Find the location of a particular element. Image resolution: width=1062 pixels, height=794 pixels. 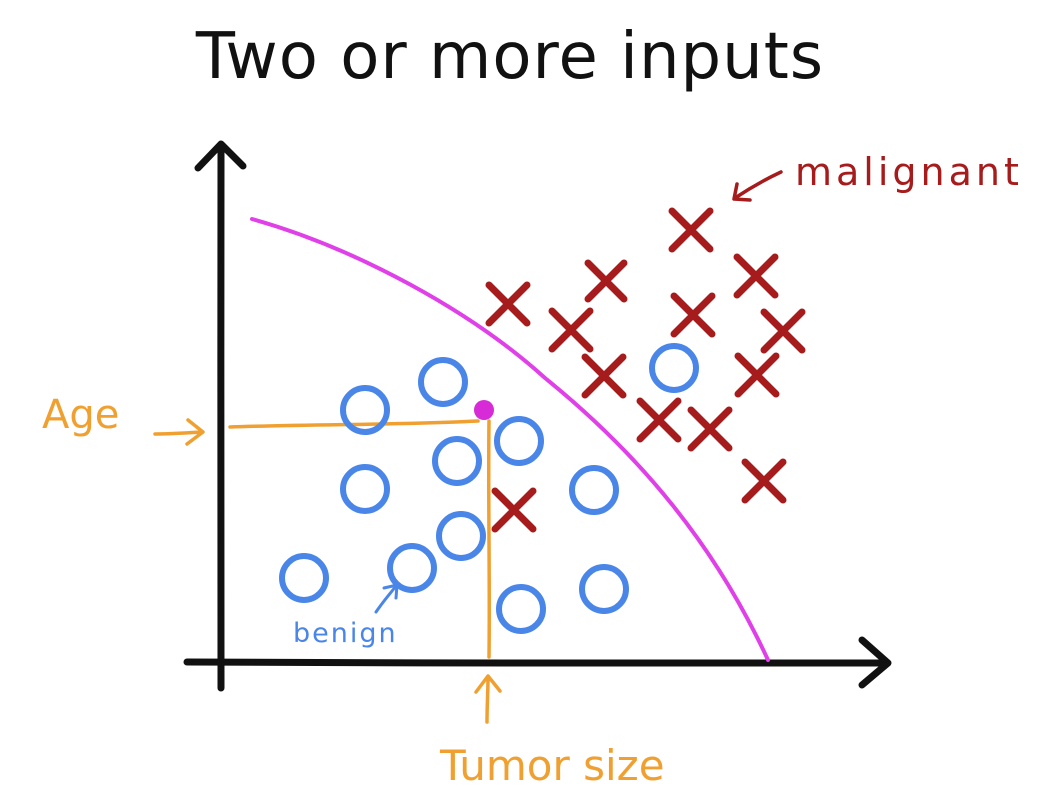

guide-lines is located at coordinates (360, 539).